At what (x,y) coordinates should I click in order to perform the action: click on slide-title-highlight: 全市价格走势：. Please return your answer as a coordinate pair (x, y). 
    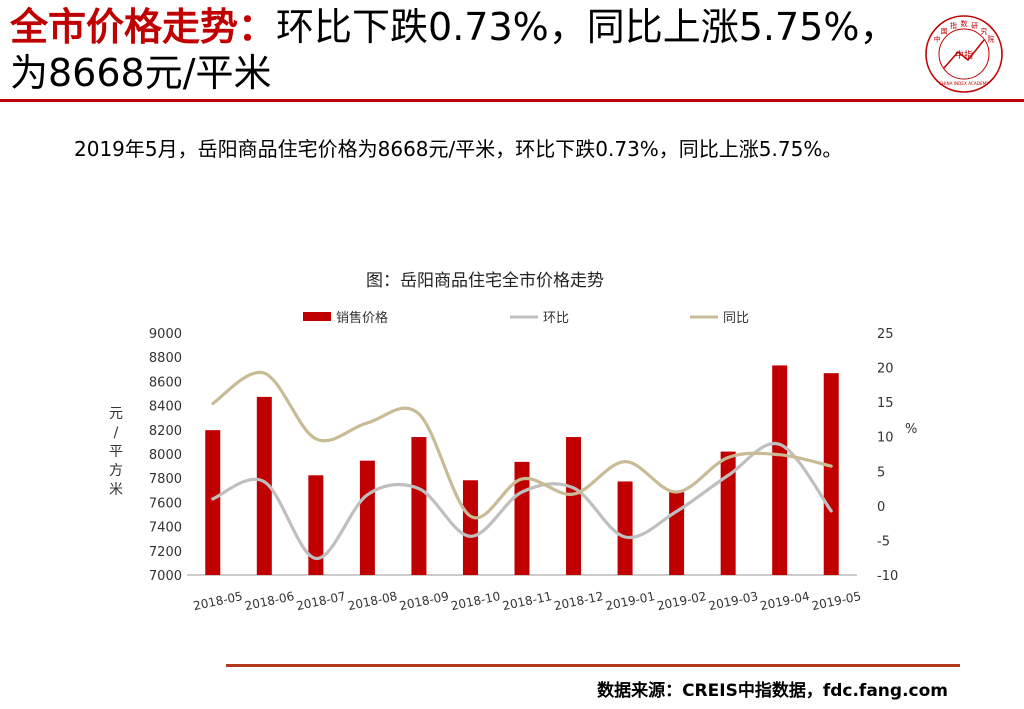
    Looking at the image, I should click on (143, 27).